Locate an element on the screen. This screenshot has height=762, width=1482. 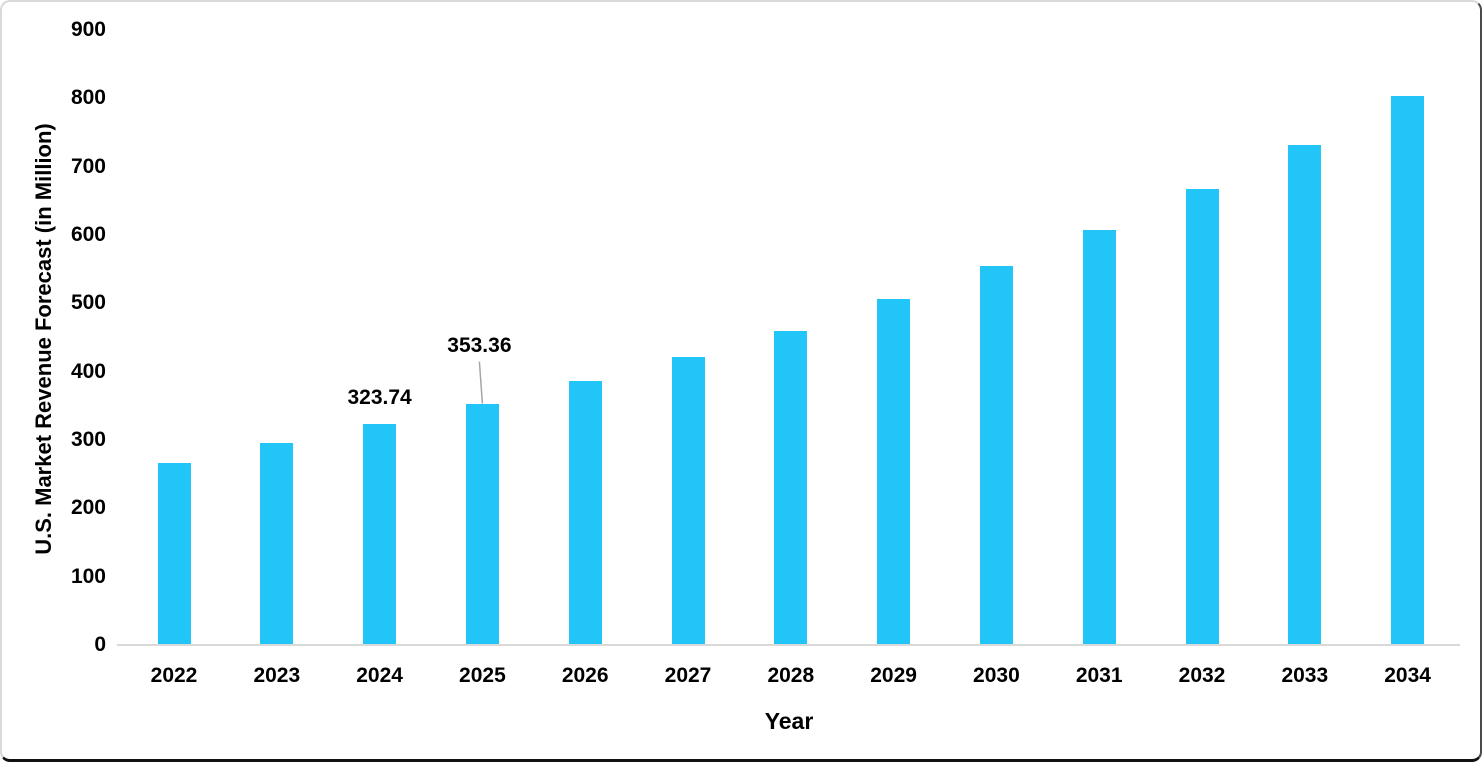
y-tick-label-300: 300 is located at coordinates (88, 439).